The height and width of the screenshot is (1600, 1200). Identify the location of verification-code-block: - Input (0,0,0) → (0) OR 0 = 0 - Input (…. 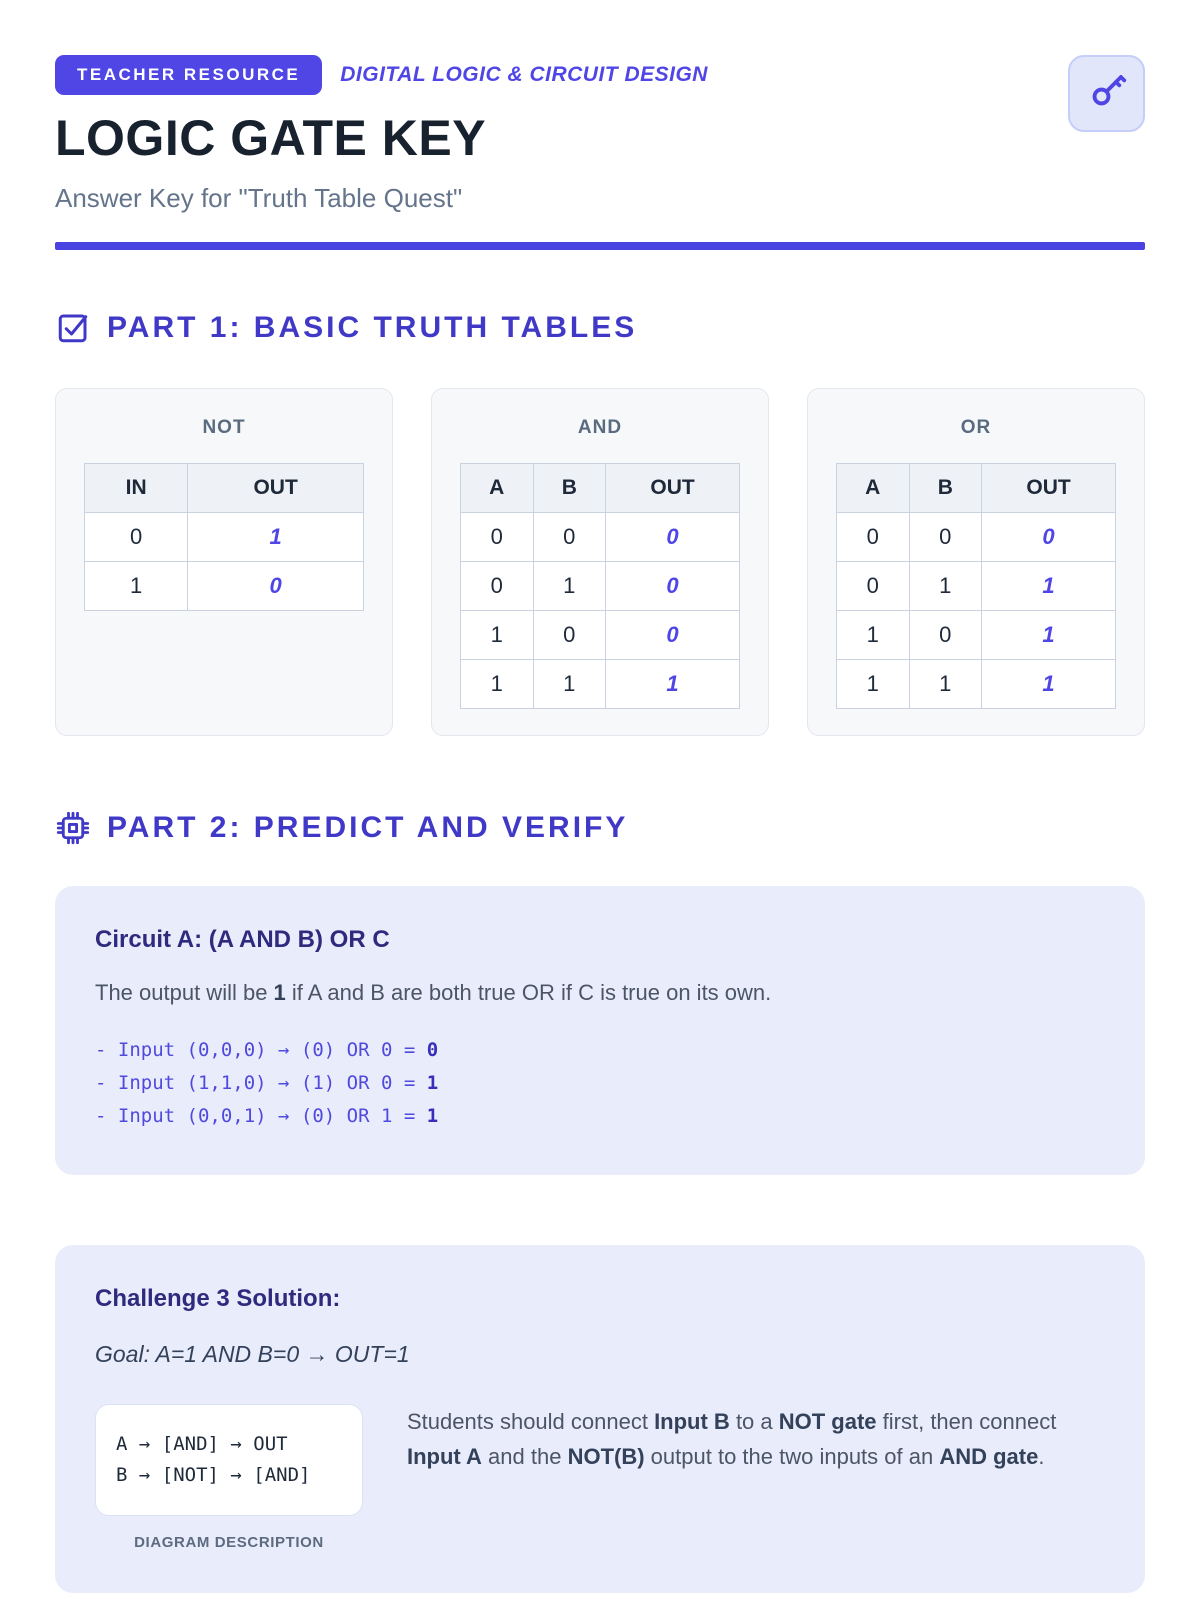
(600, 1083).